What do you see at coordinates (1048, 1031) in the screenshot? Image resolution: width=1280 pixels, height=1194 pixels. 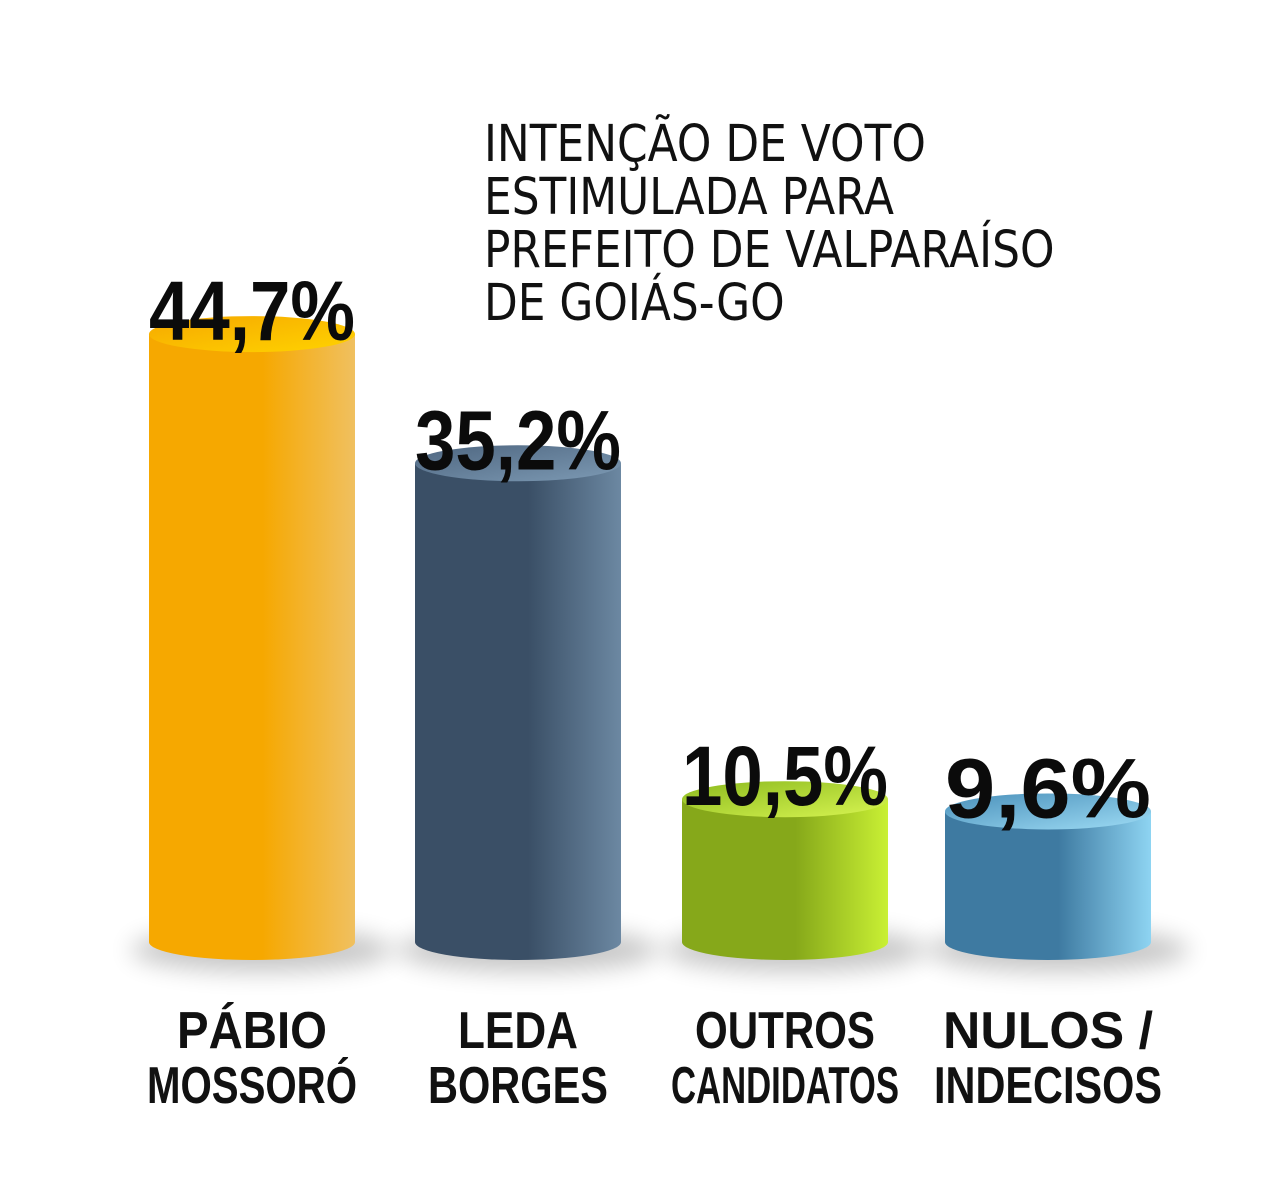 I see `category-label-line: NULOS /` at bounding box center [1048, 1031].